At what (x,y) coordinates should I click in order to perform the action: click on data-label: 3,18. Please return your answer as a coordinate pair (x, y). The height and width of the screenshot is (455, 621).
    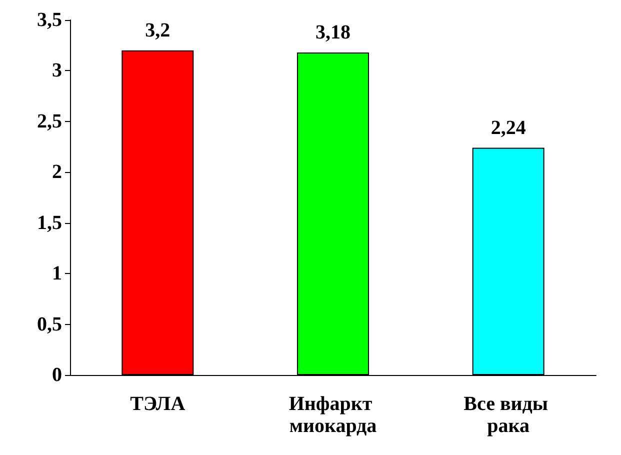
    Looking at the image, I should click on (333, 32).